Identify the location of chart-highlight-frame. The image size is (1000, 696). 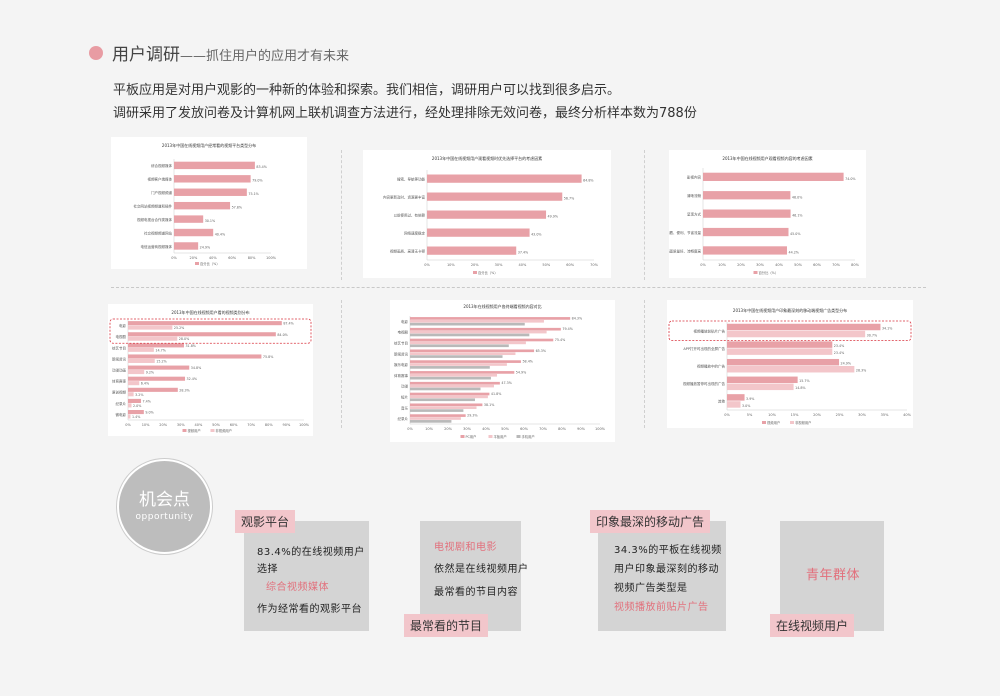
(210, 331).